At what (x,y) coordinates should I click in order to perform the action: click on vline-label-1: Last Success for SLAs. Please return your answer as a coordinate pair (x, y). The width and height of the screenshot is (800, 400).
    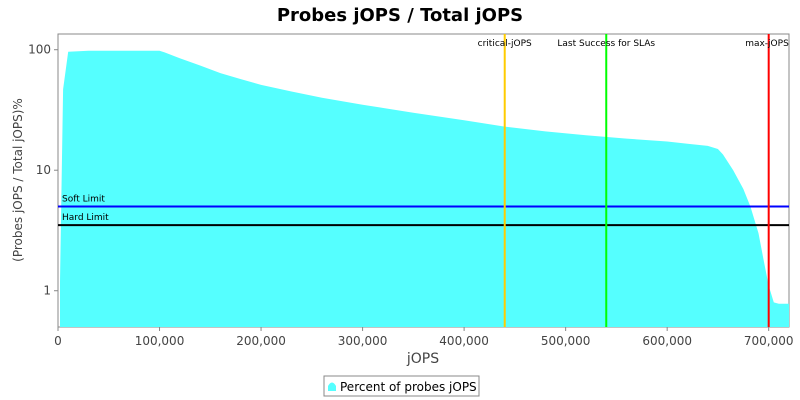
    Looking at the image, I should click on (606, 44).